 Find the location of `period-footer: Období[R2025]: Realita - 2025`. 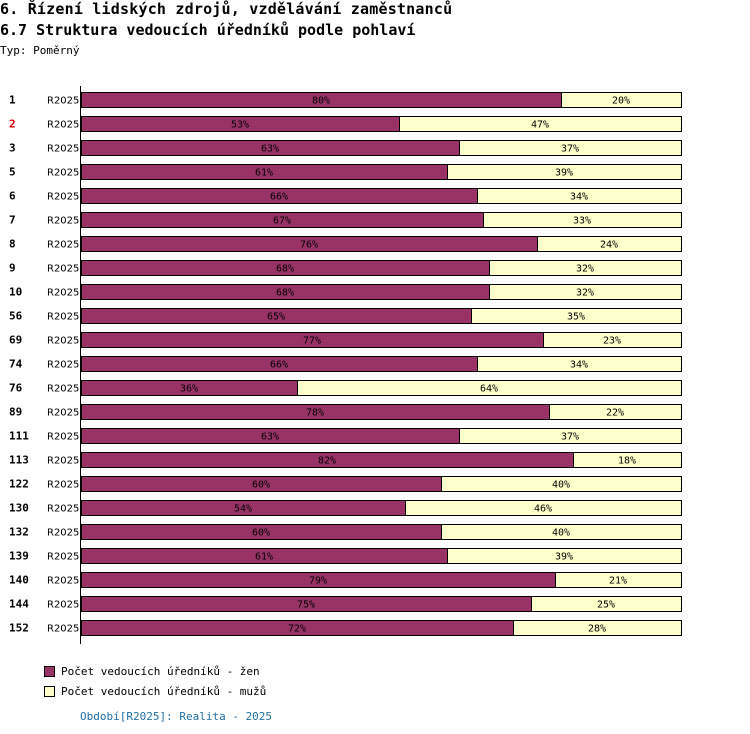

period-footer: Období[R2025]: Realita - 2025 is located at coordinates (176, 716).